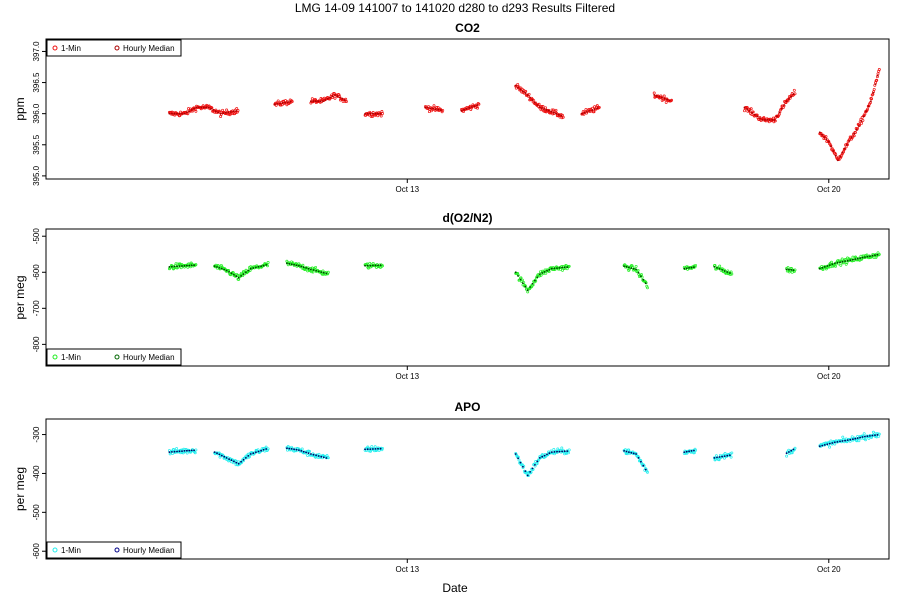 This screenshot has height=605, width=900. I want to click on x-tick-label: Oct 13, so click(407, 376).